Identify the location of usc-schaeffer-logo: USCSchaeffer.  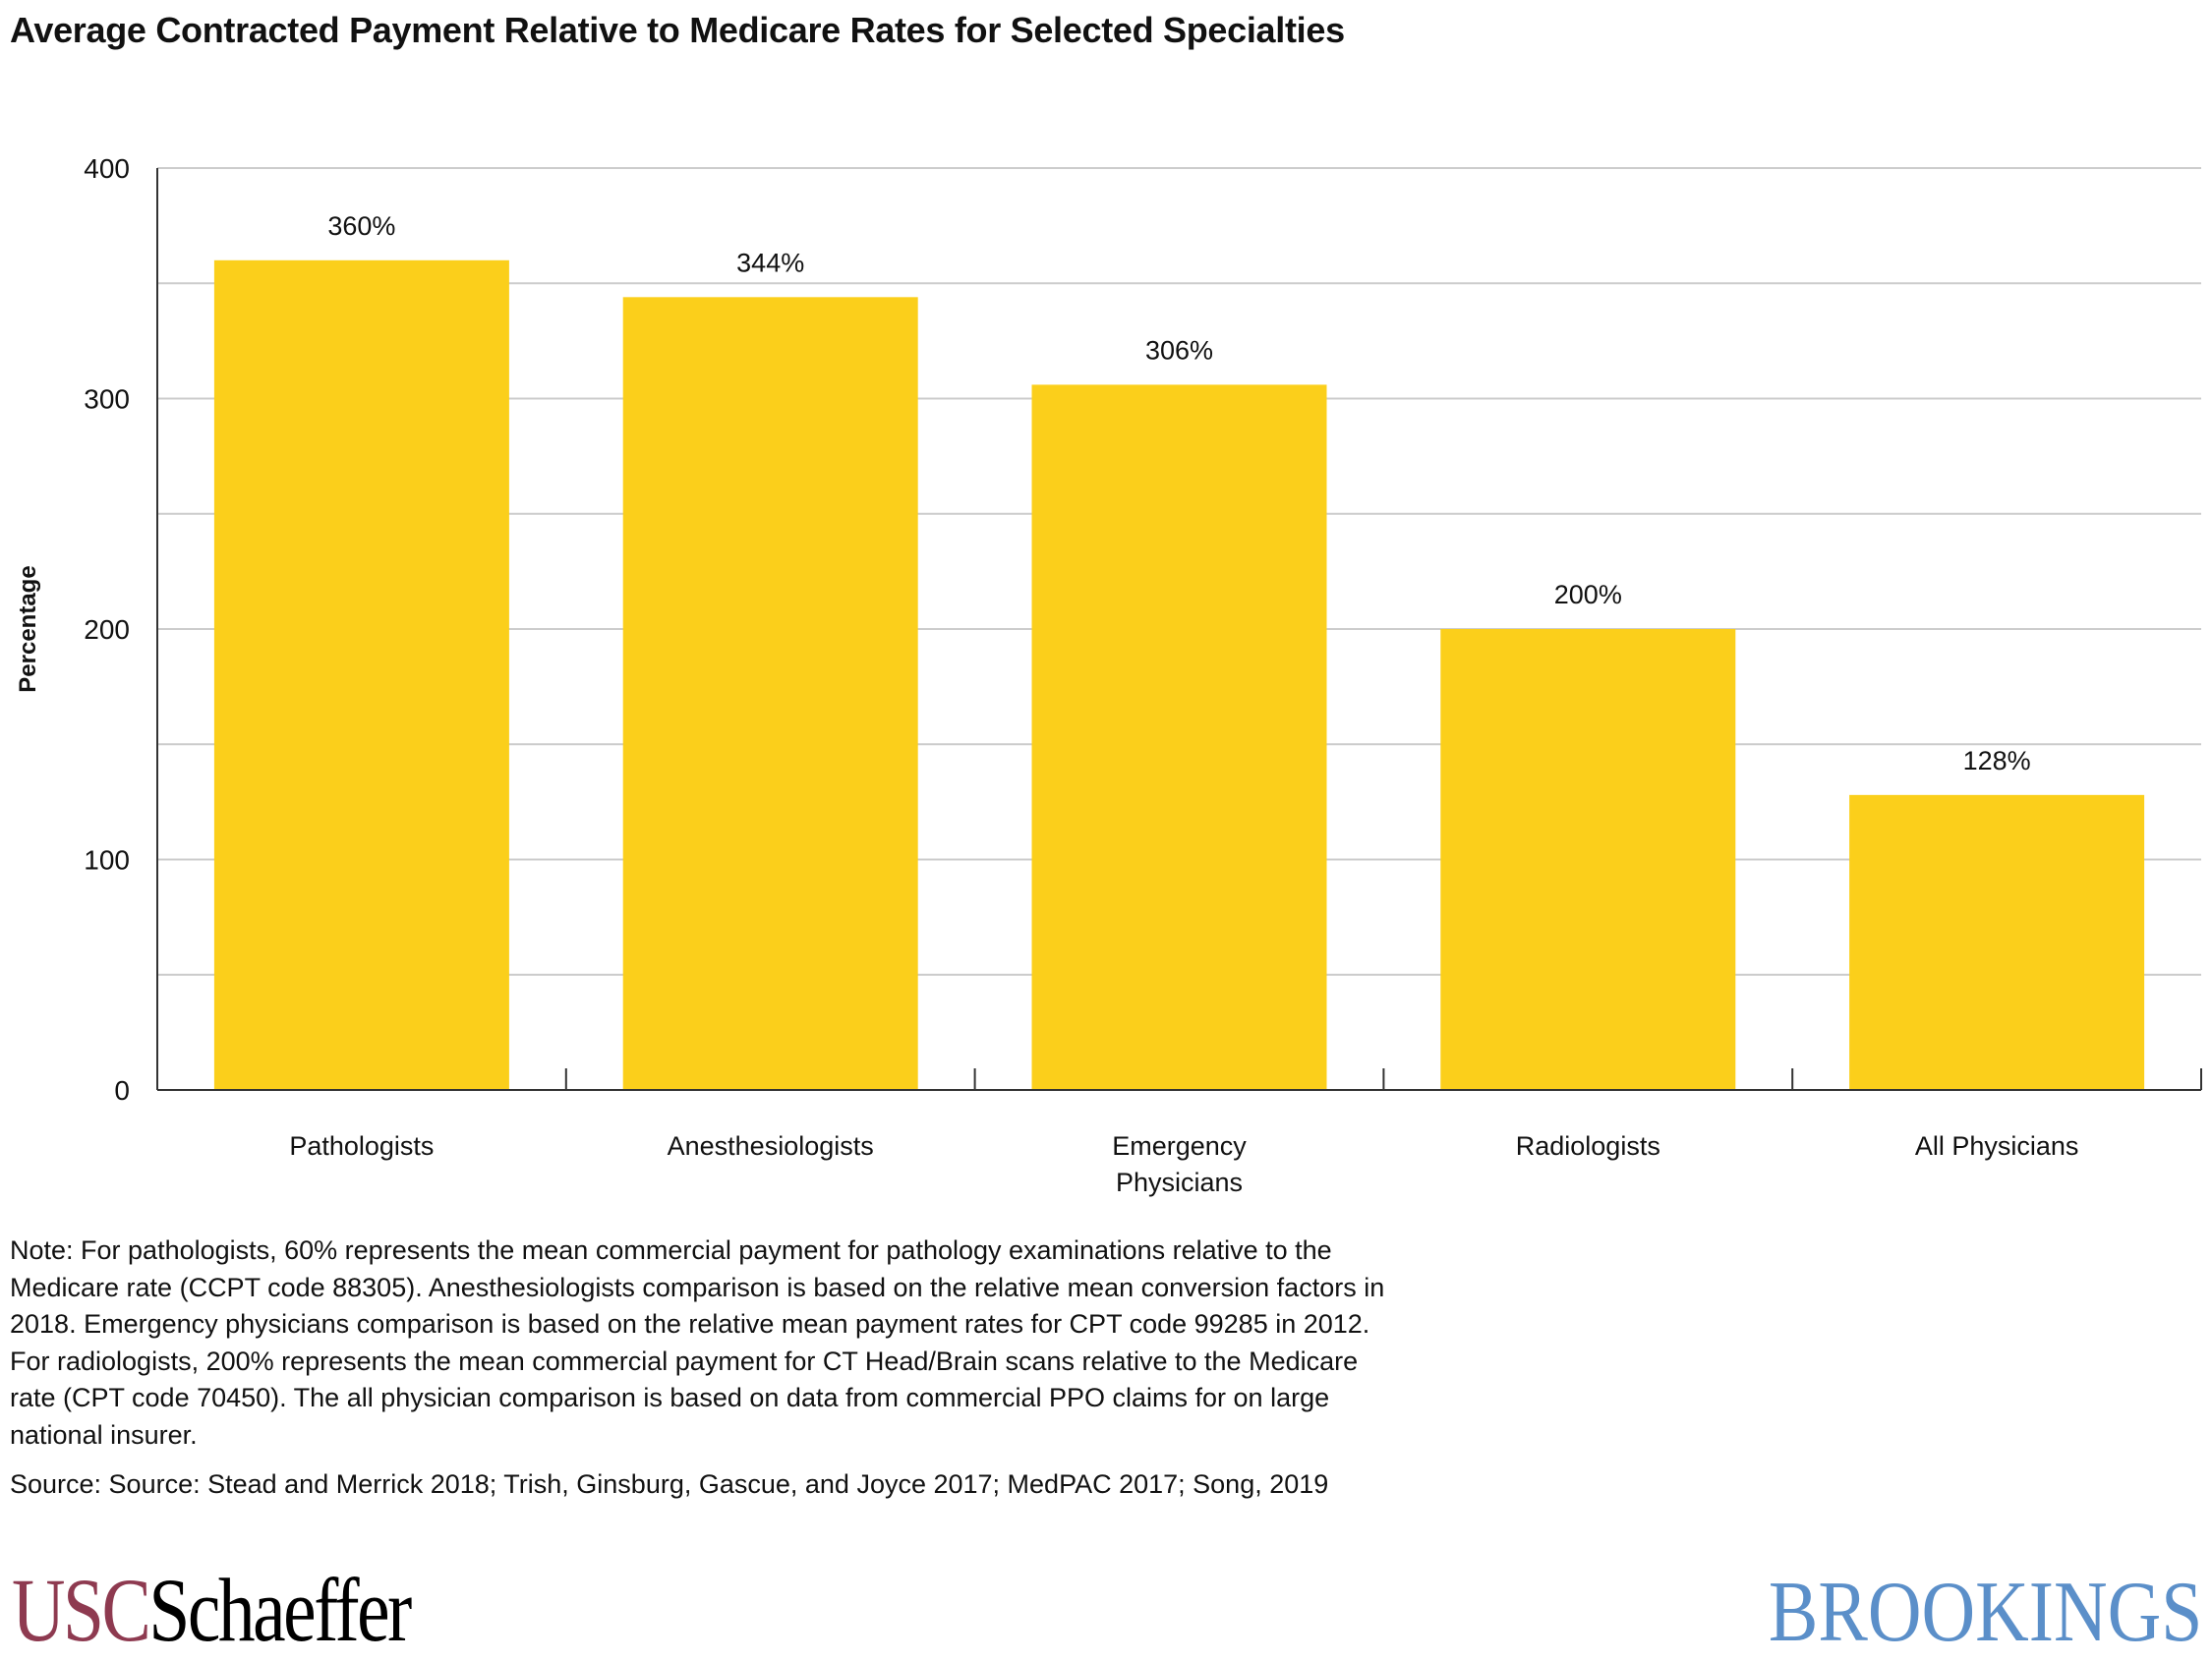
(212, 1610).